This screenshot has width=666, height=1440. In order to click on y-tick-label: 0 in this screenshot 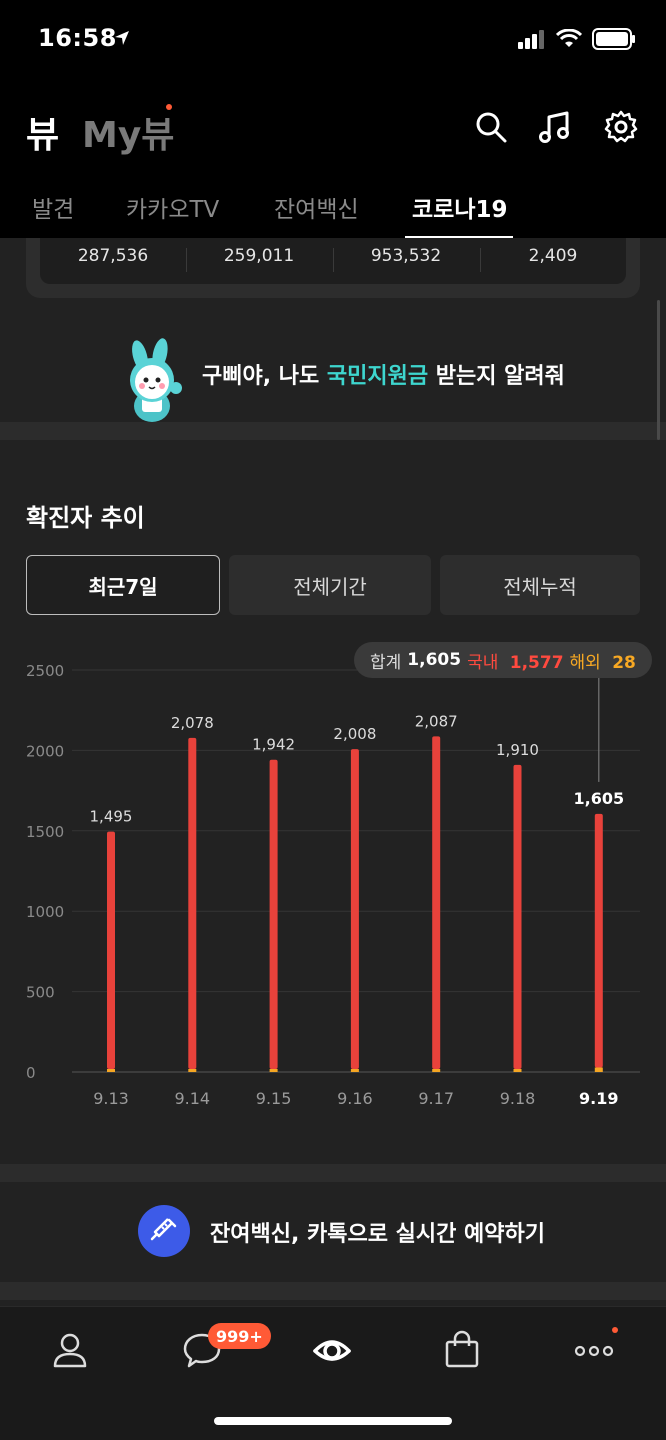, I will do `click(31, 1073)`.